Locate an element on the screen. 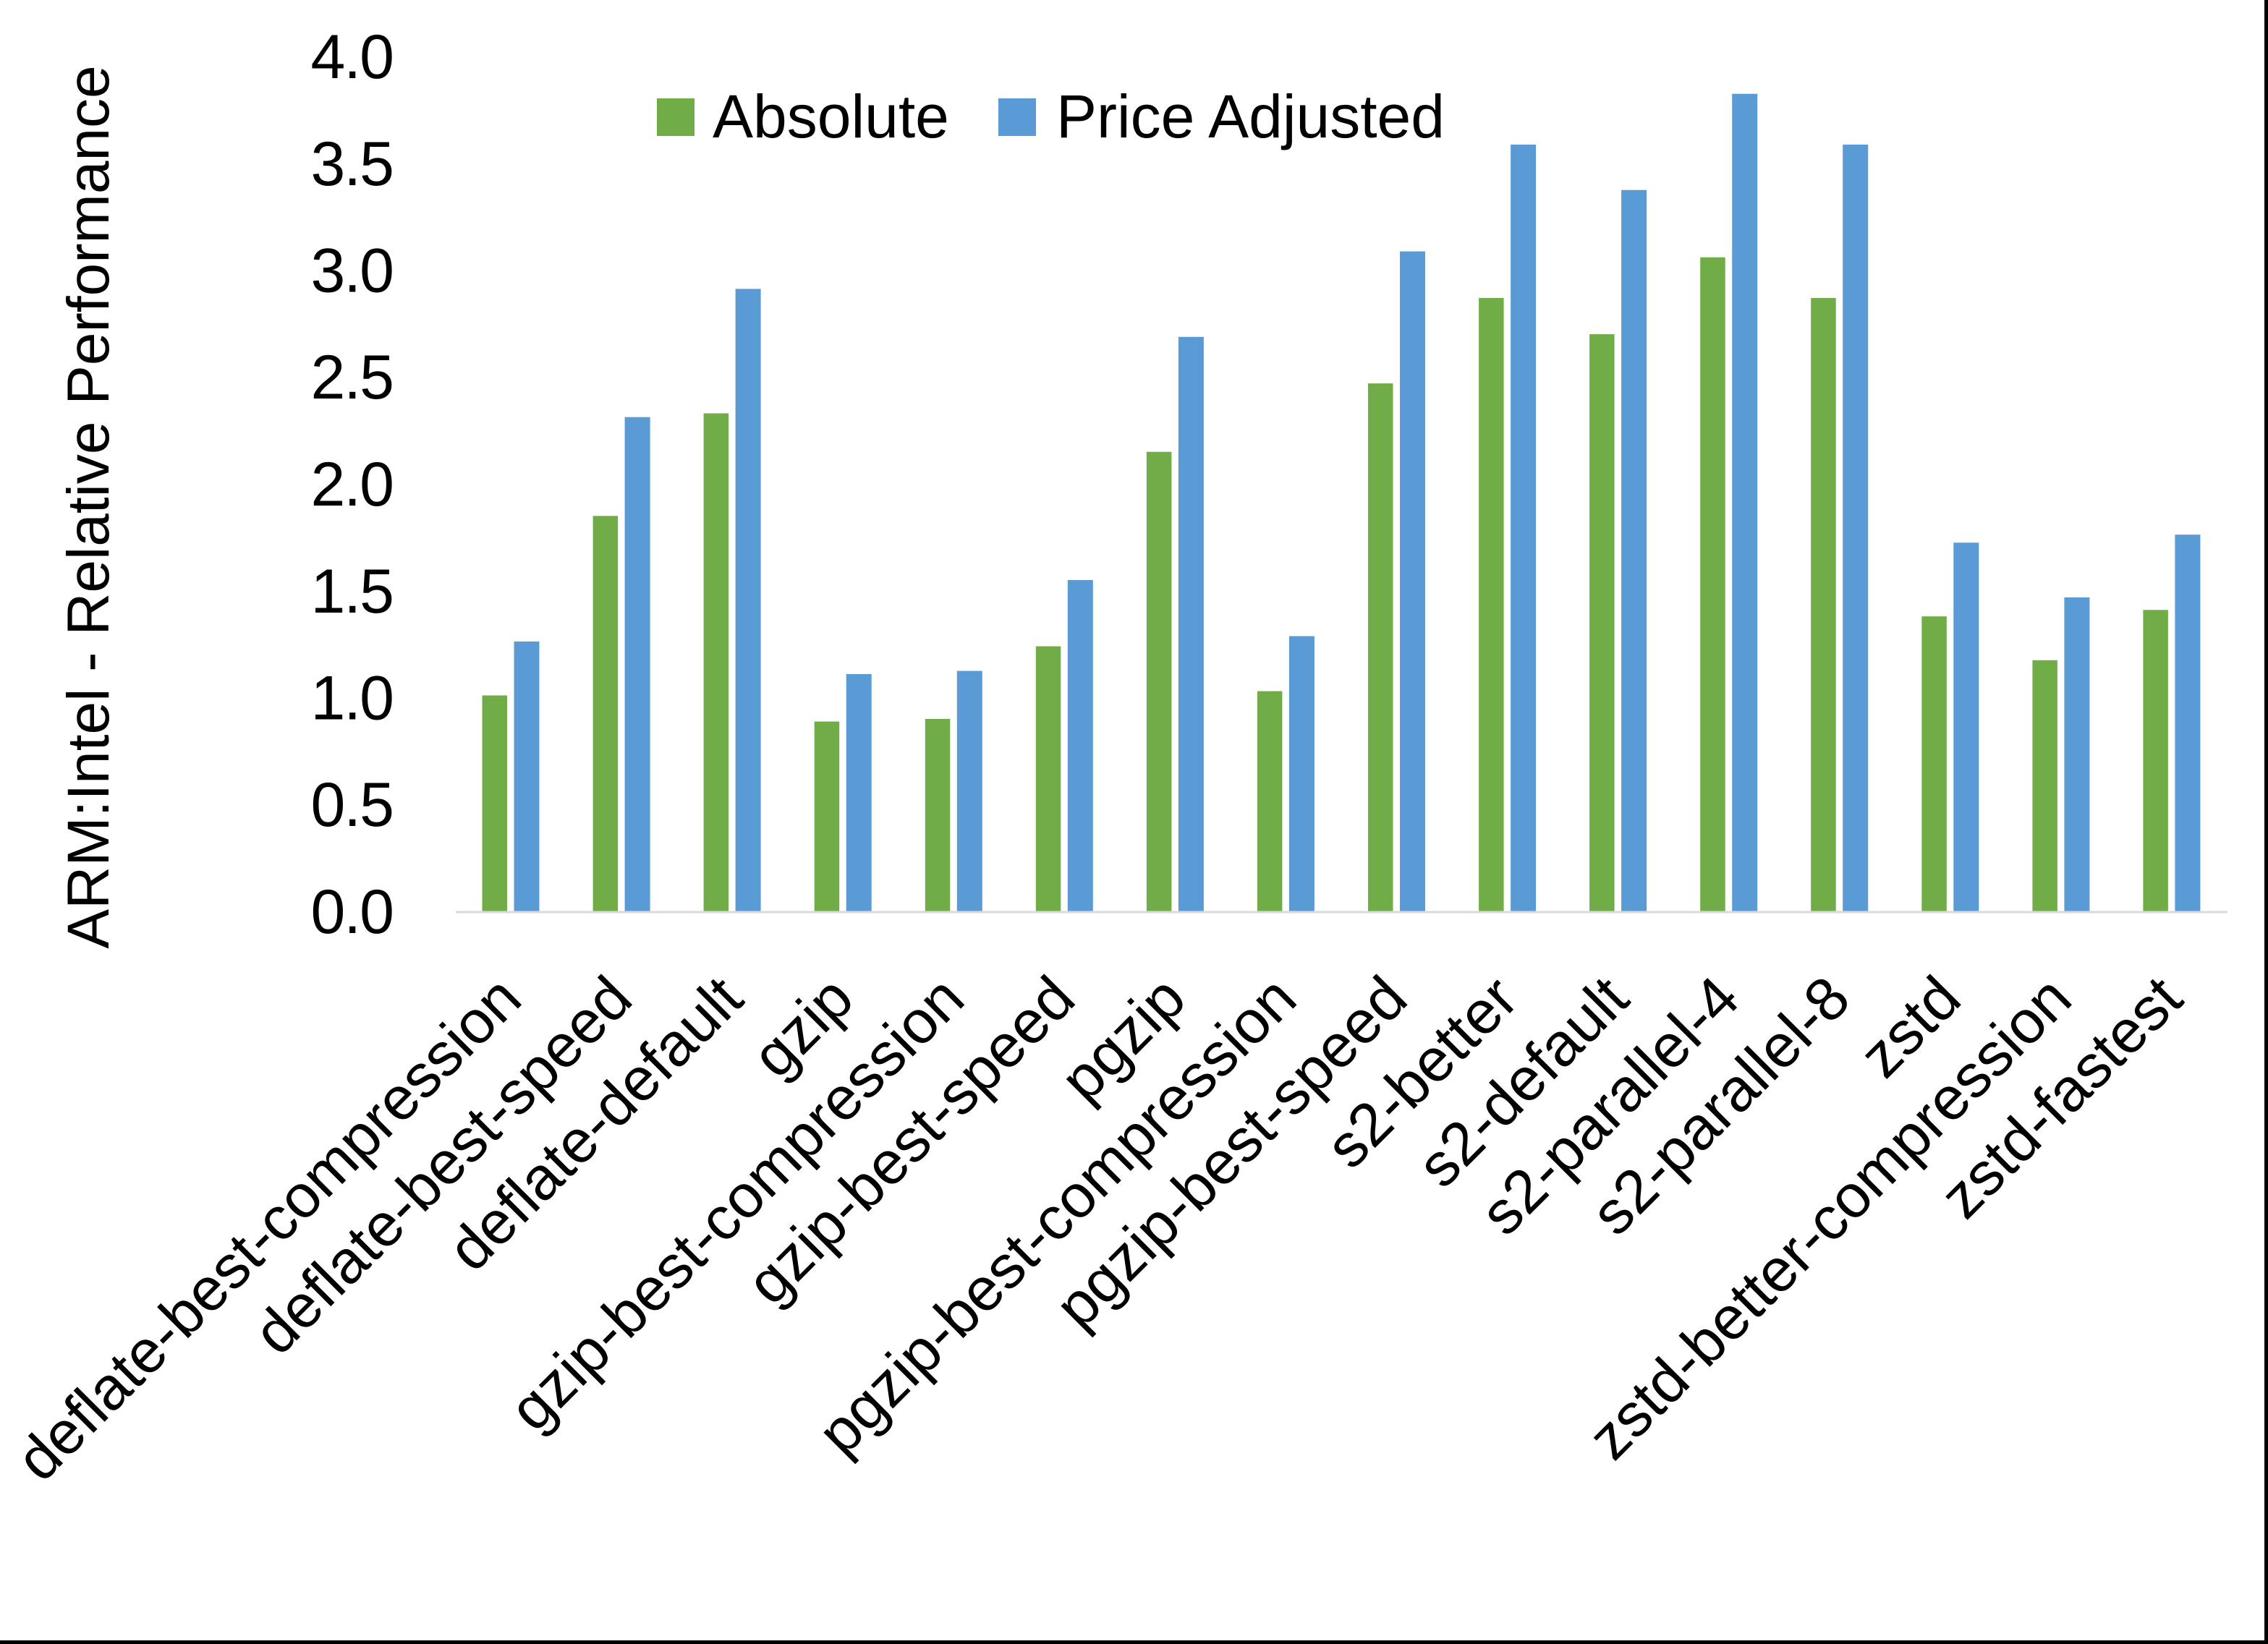 The image size is (2268, 1644). svg-text: 3.0 is located at coordinates (351, 271).